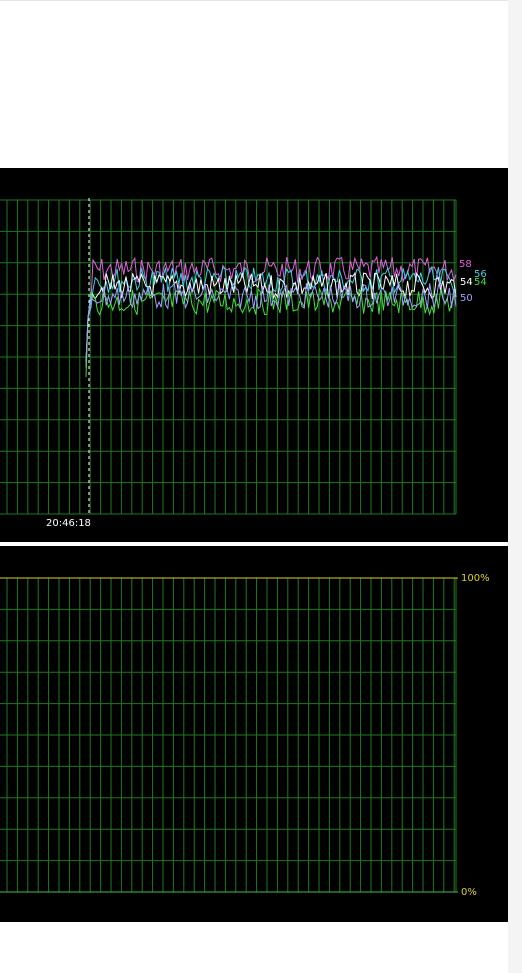 The image size is (522, 973). I want to click on usage-max-label: 100%, so click(475, 578).